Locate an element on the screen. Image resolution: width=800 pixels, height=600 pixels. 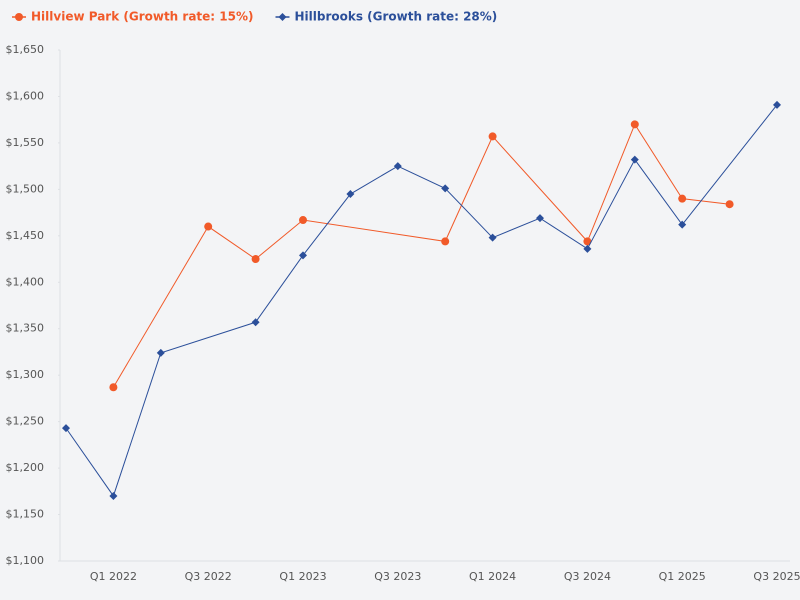
y-tick-label: $1,500 is located at coordinates (25, 188).